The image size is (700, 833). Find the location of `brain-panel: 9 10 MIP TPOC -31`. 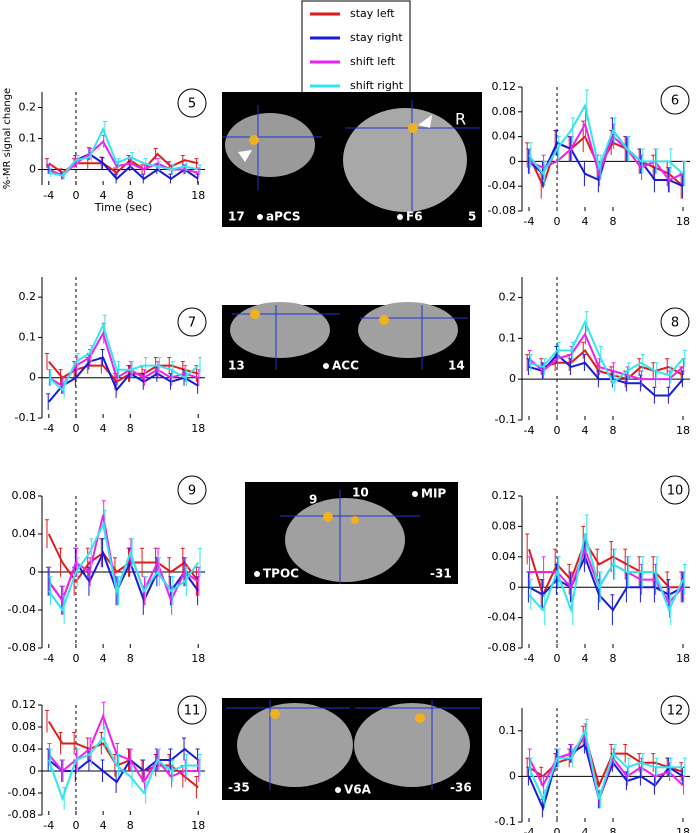

brain-panel: 9 10 MIP TPOC -31 is located at coordinates (351, 533).